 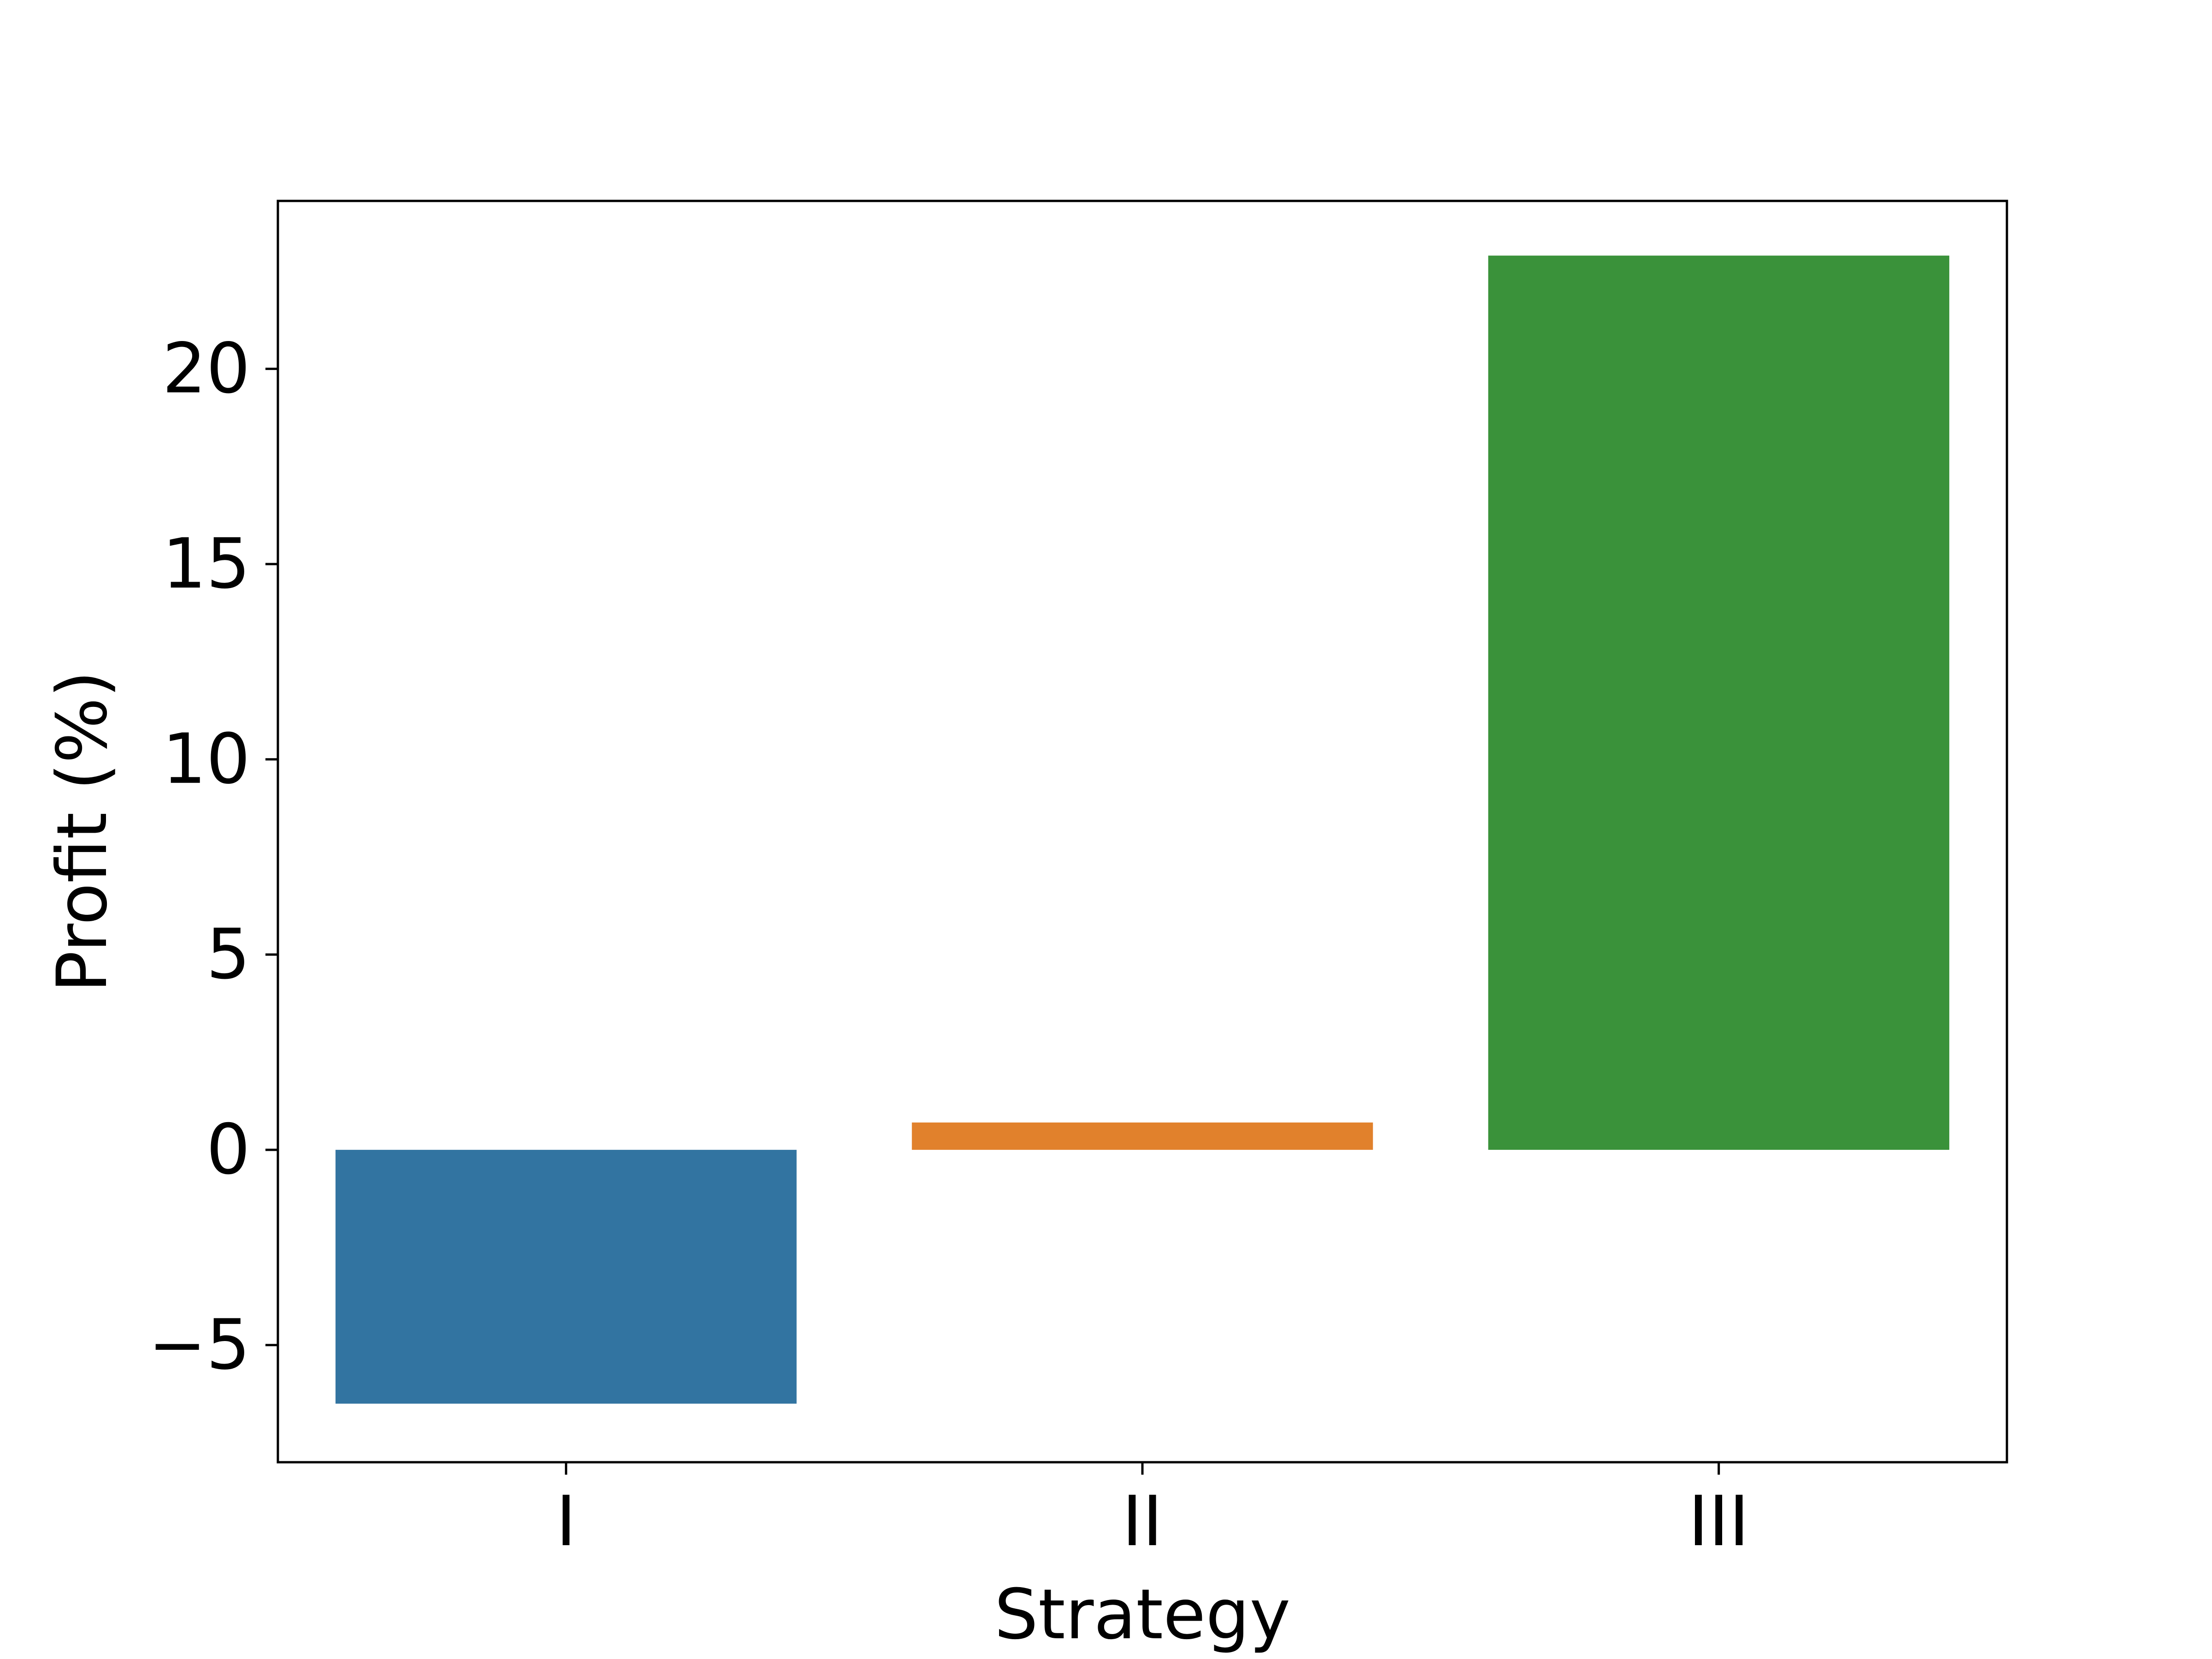 I want to click on y-tick-label: 20, so click(x=206, y=369).